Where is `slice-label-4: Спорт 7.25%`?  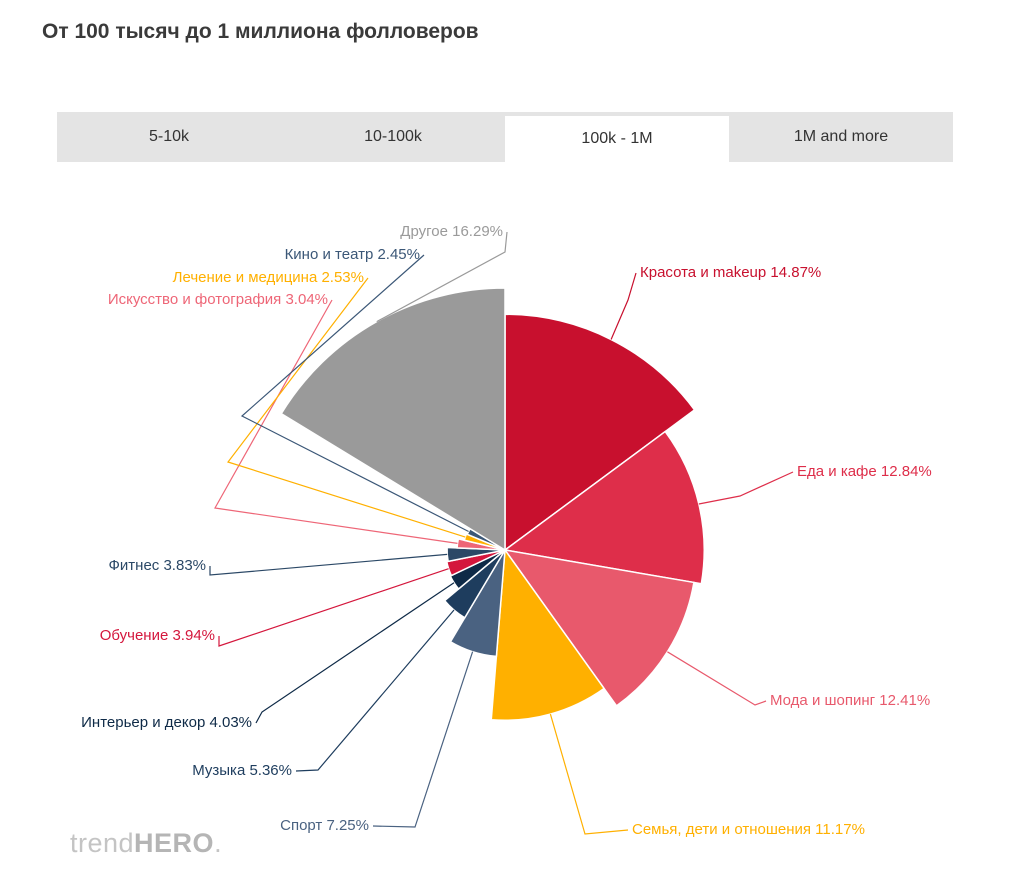 slice-label-4: Спорт 7.25% is located at coordinates (324, 825).